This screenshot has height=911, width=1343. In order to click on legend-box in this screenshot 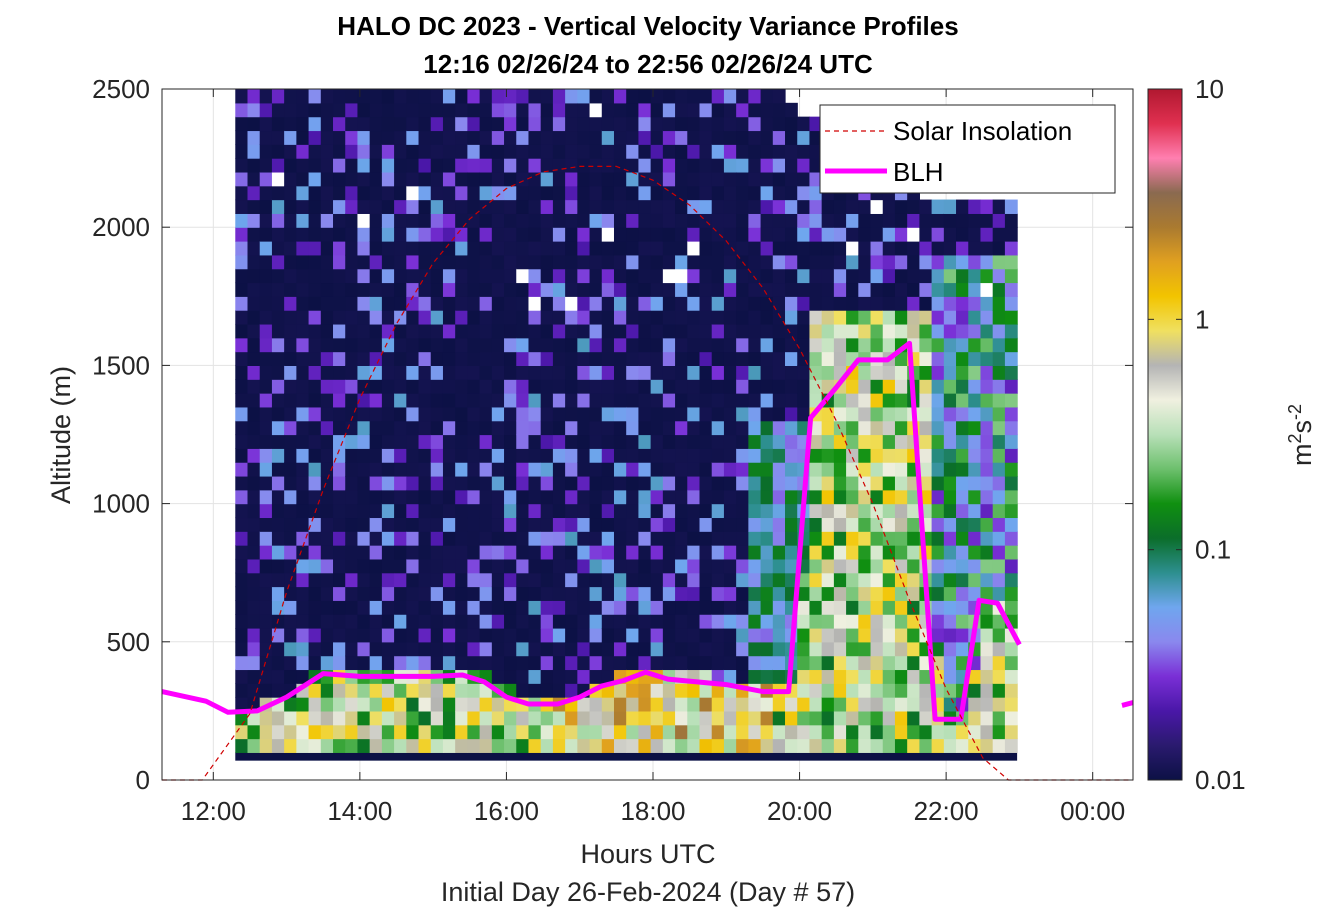, I will do `click(967, 149)`.